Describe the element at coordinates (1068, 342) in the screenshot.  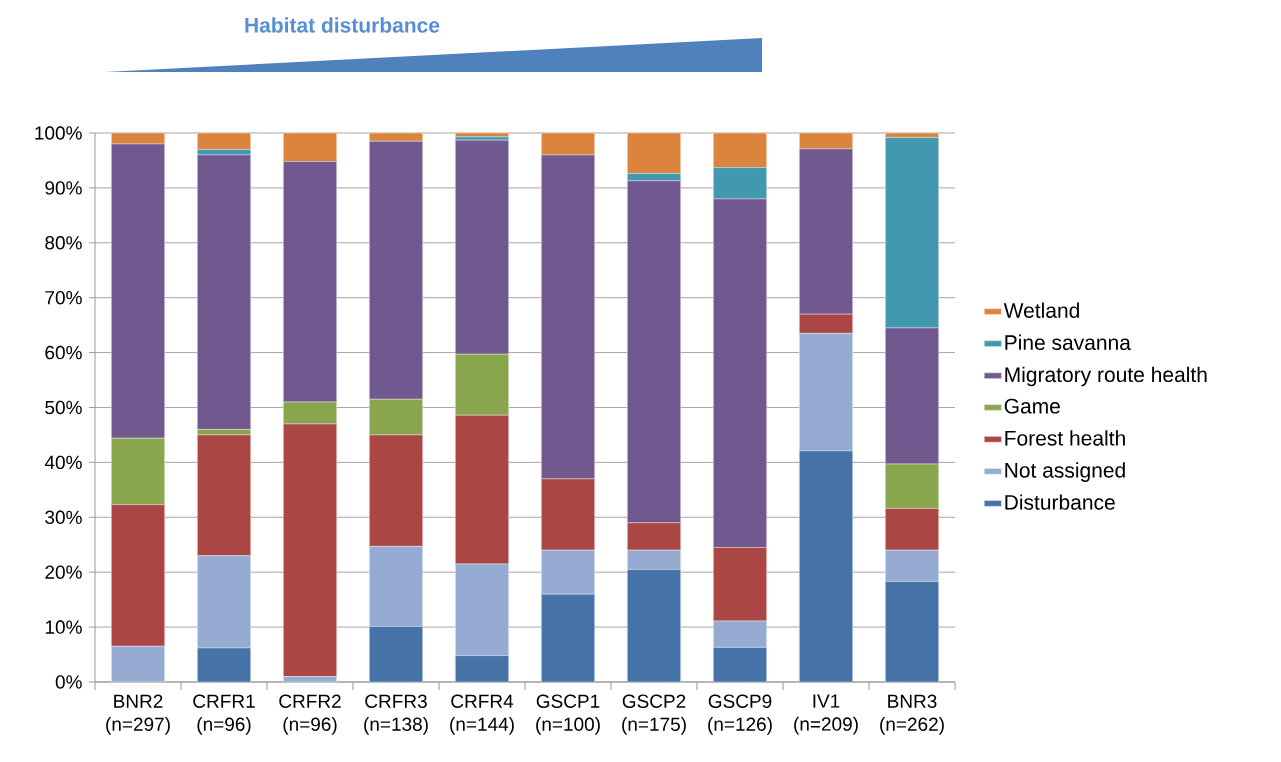
I see `legend-label: Pine savanna` at that location.